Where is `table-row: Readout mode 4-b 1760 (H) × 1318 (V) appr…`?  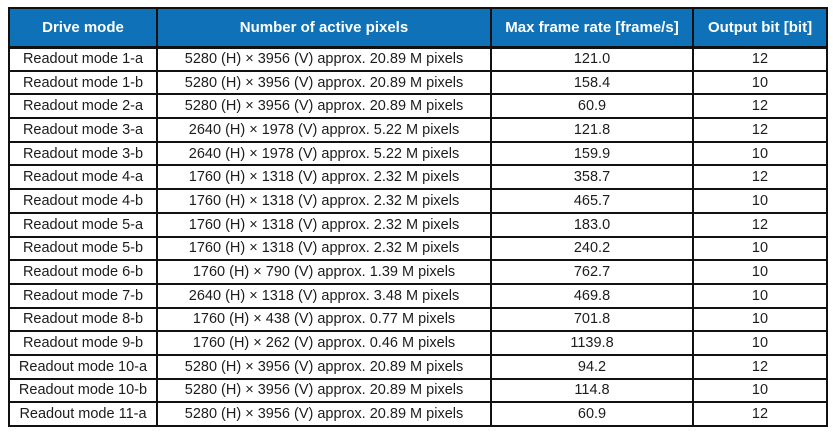 table-row: Readout mode 4-b 1760 (H) × 1318 (V) appr… is located at coordinates (418, 201).